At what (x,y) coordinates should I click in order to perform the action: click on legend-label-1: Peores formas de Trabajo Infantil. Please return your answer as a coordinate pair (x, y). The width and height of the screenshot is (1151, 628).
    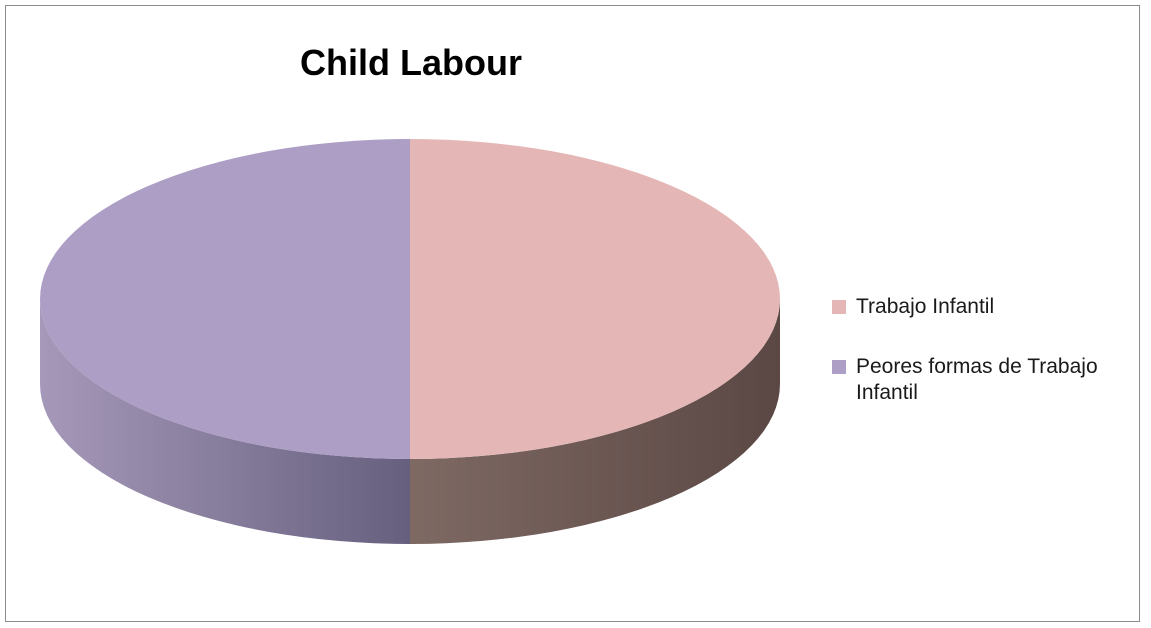
    Looking at the image, I should click on (977, 379).